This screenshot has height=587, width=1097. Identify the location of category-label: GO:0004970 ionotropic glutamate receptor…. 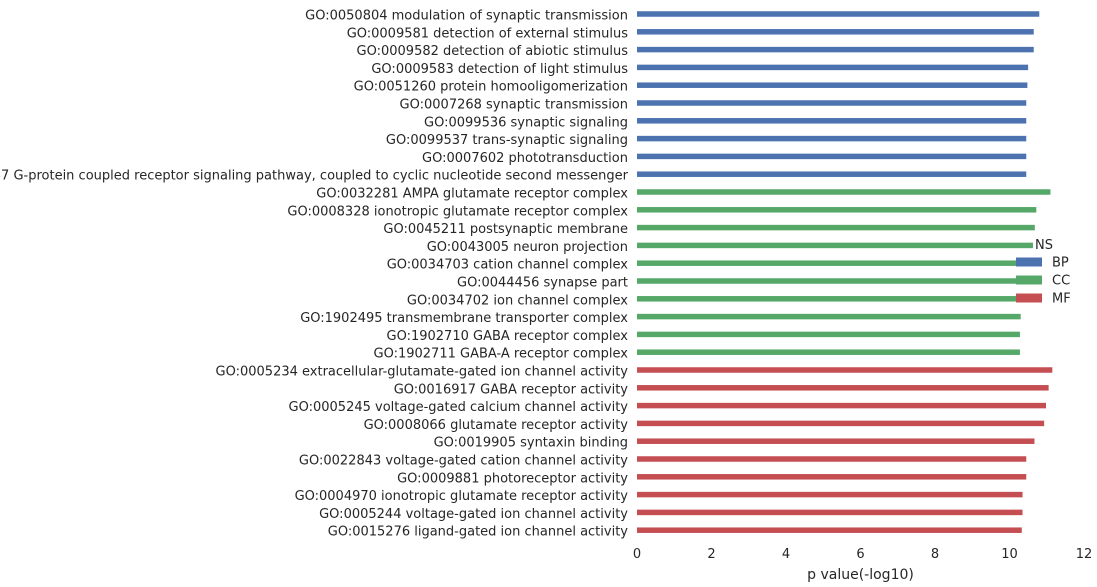
(462, 496).